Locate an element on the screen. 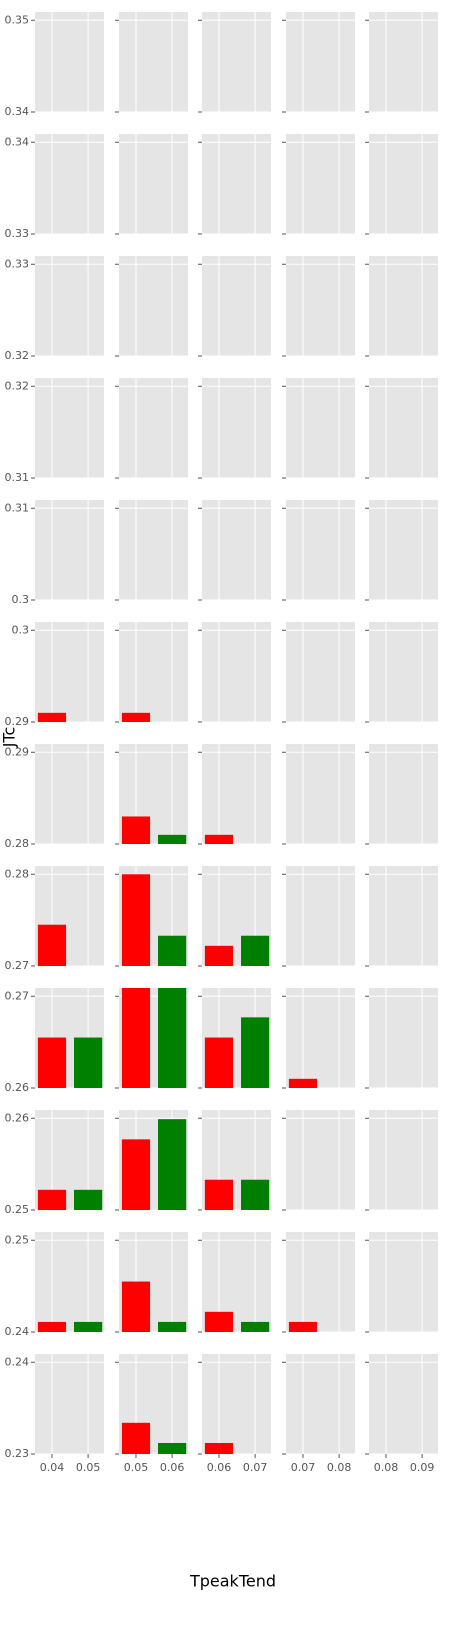  y-tick-label: 0.27 is located at coordinates (17, 995).